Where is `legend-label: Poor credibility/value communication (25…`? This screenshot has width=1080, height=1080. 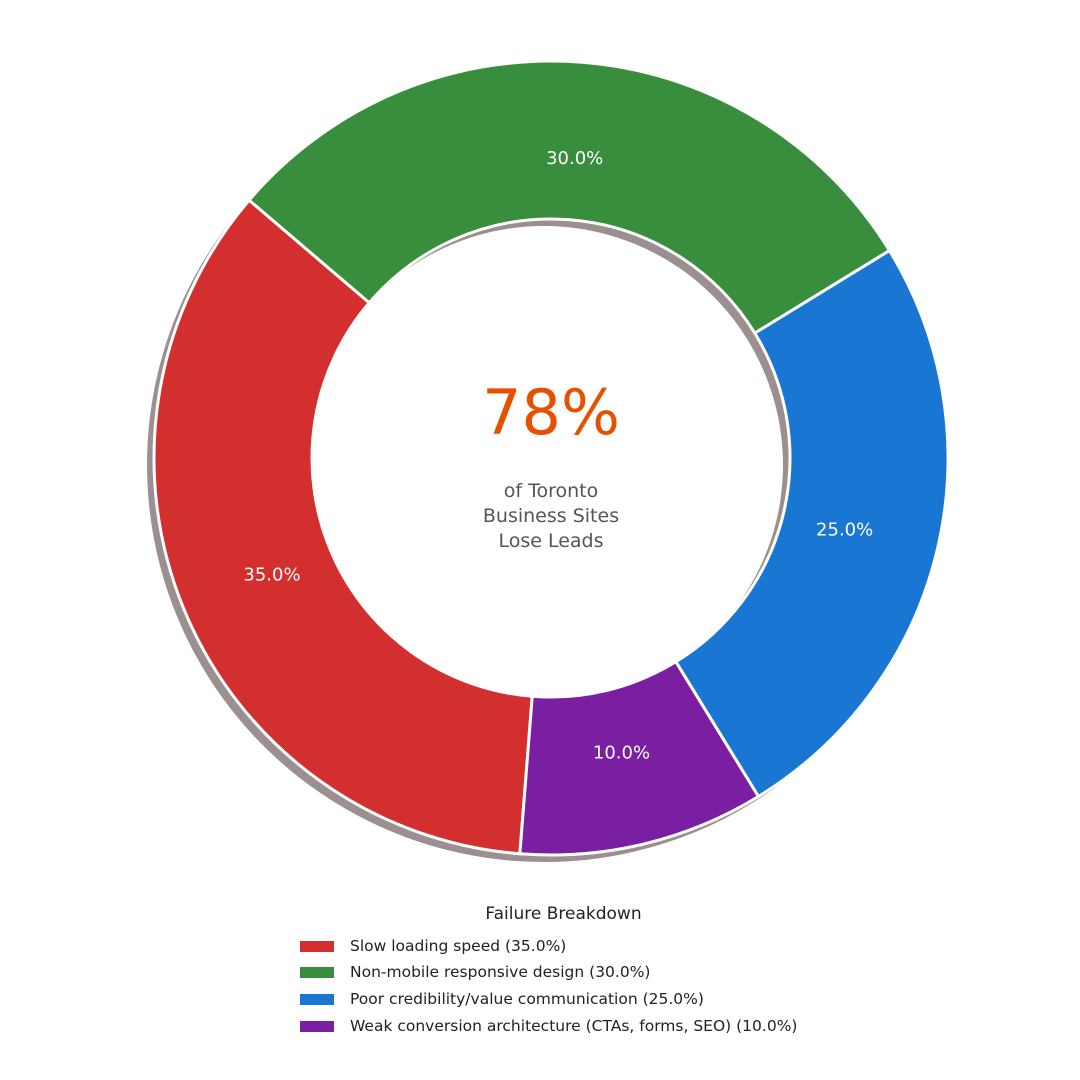 legend-label: Poor credibility/value communication (25… is located at coordinates (527, 999).